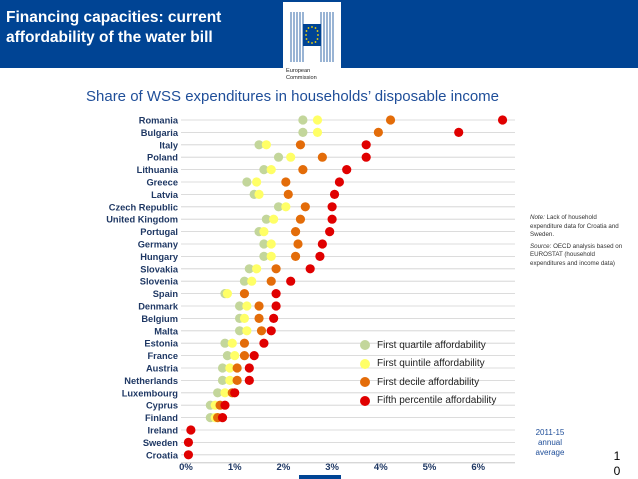 The height and width of the screenshot is (479, 638). I want to click on period-label: 2011-15 annual average, so click(550, 443).